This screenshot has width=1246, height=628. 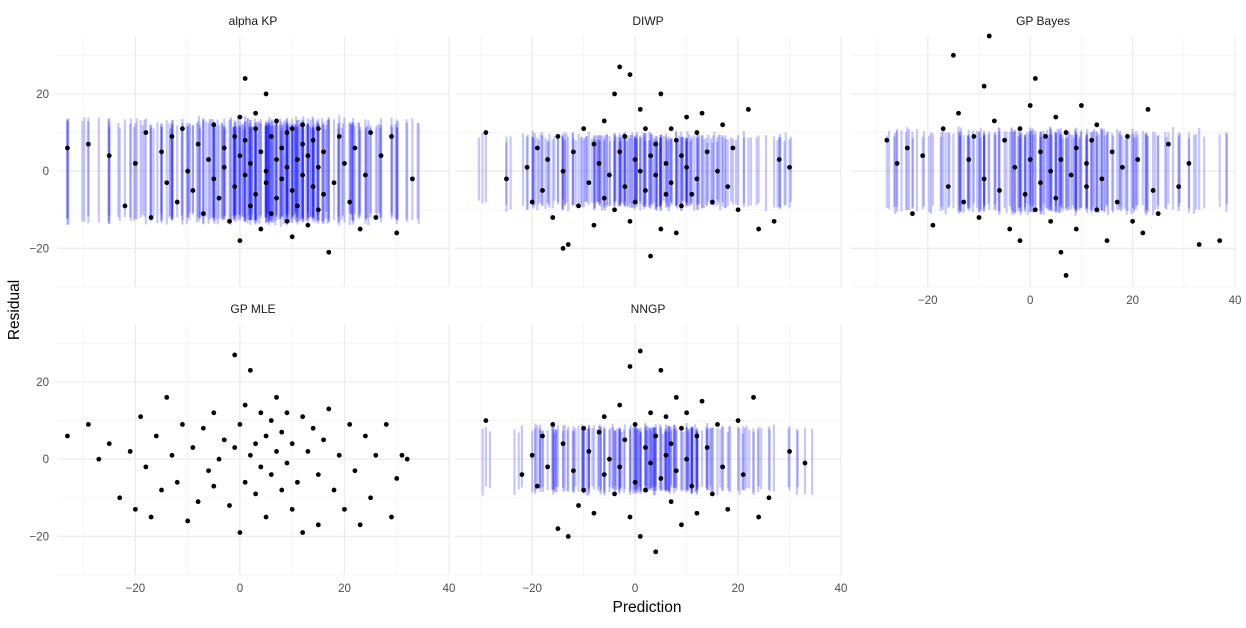 What do you see at coordinates (647, 607) in the screenshot?
I see `x-axis-title: Prediction` at bounding box center [647, 607].